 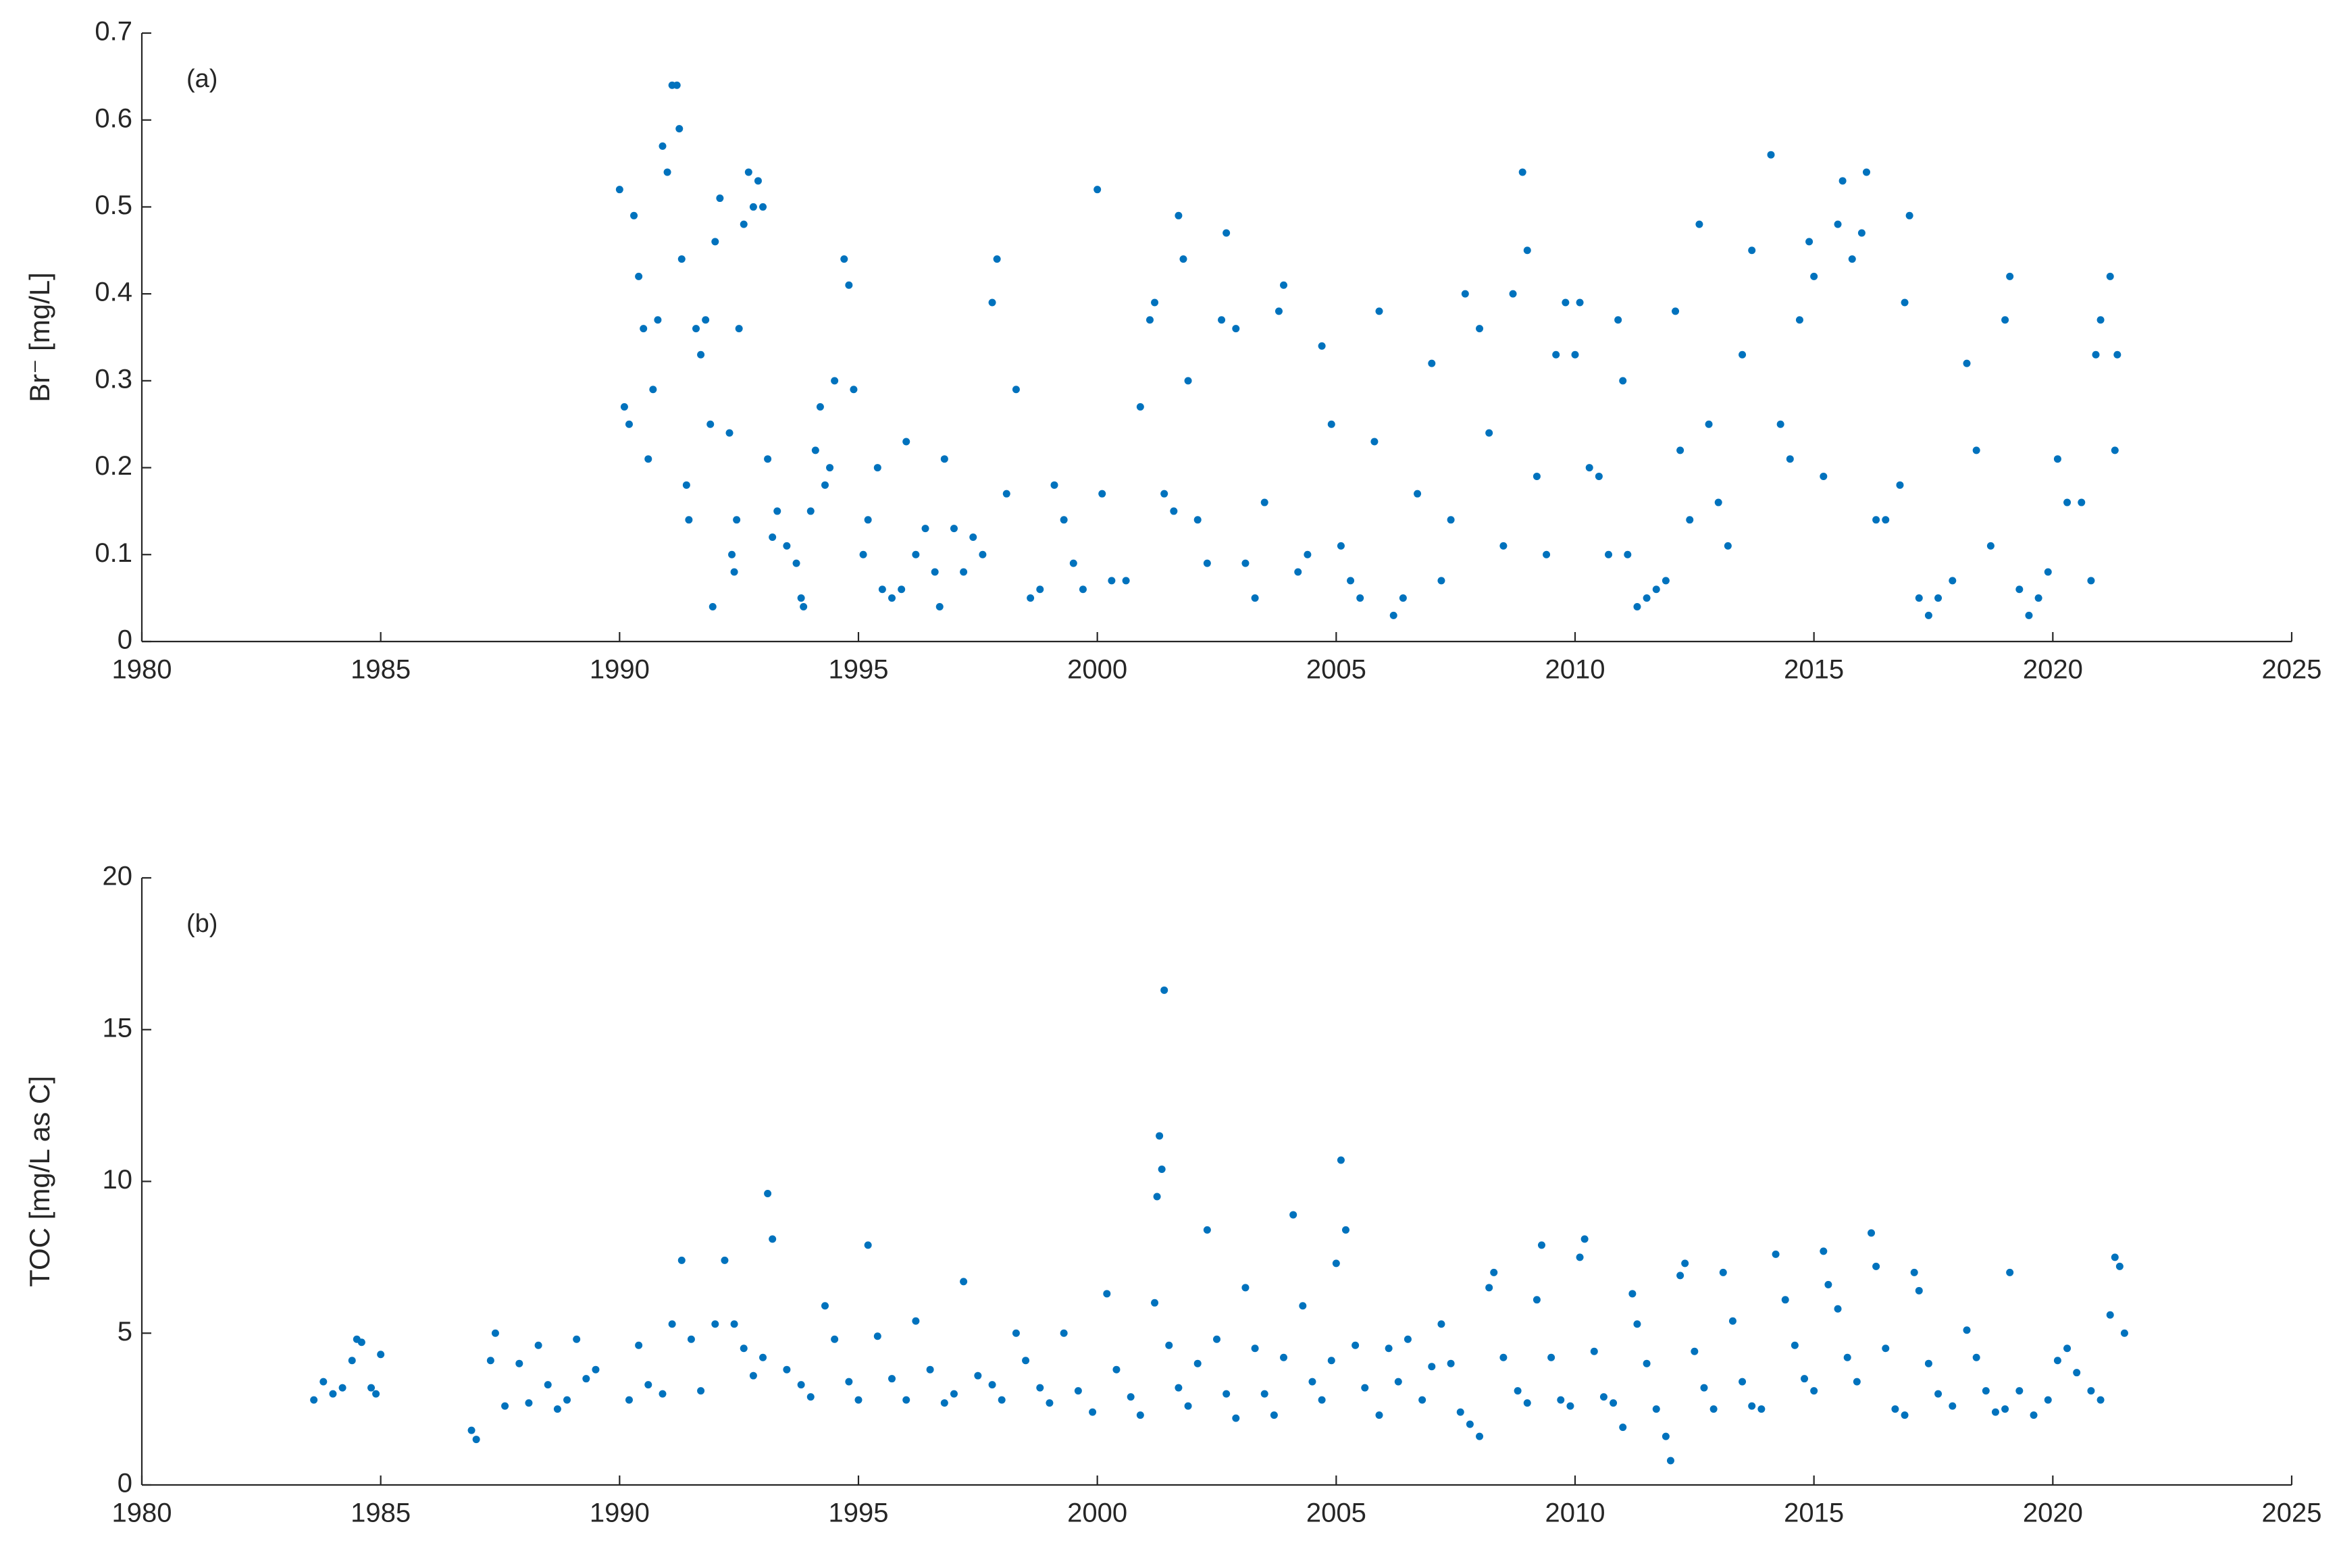 What do you see at coordinates (113, 118) in the screenshot?
I see `y-tick-label: 0.6` at bounding box center [113, 118].